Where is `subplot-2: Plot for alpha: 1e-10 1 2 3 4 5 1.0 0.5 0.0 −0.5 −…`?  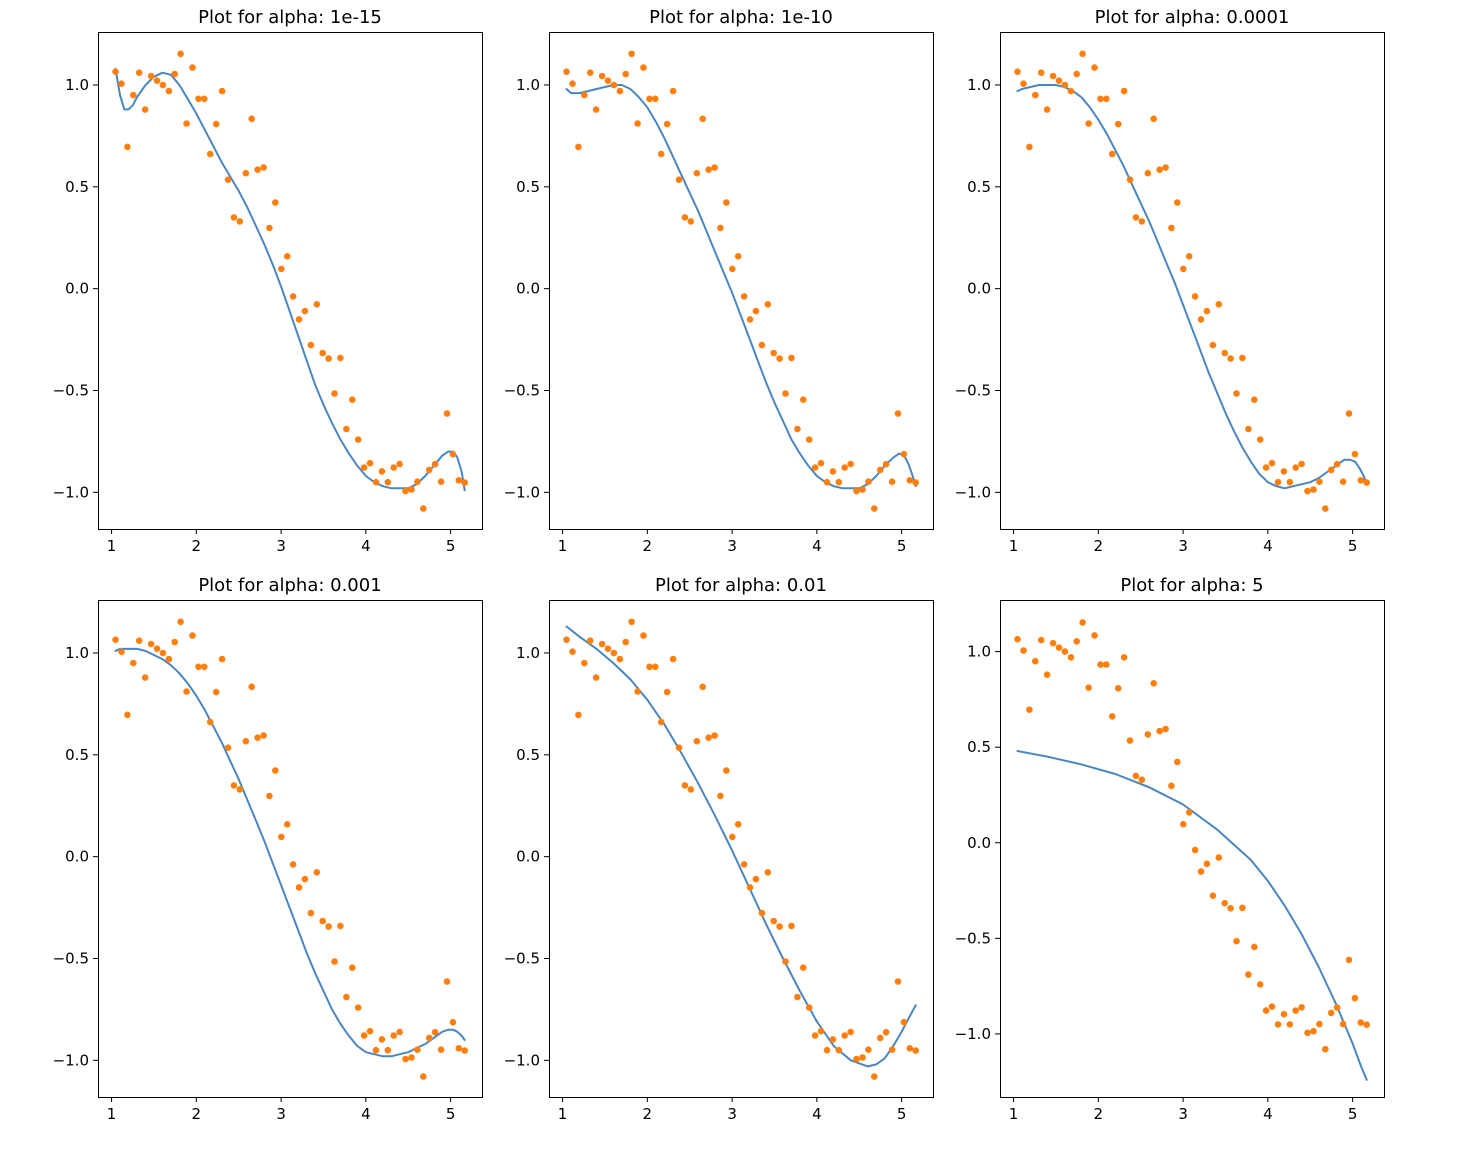 subplot-2: Plot for alpha: 1e-10 1 2 3 4 5 1.0 0.5 0.0 −0.5 −… is located at coordinates (719, 281).